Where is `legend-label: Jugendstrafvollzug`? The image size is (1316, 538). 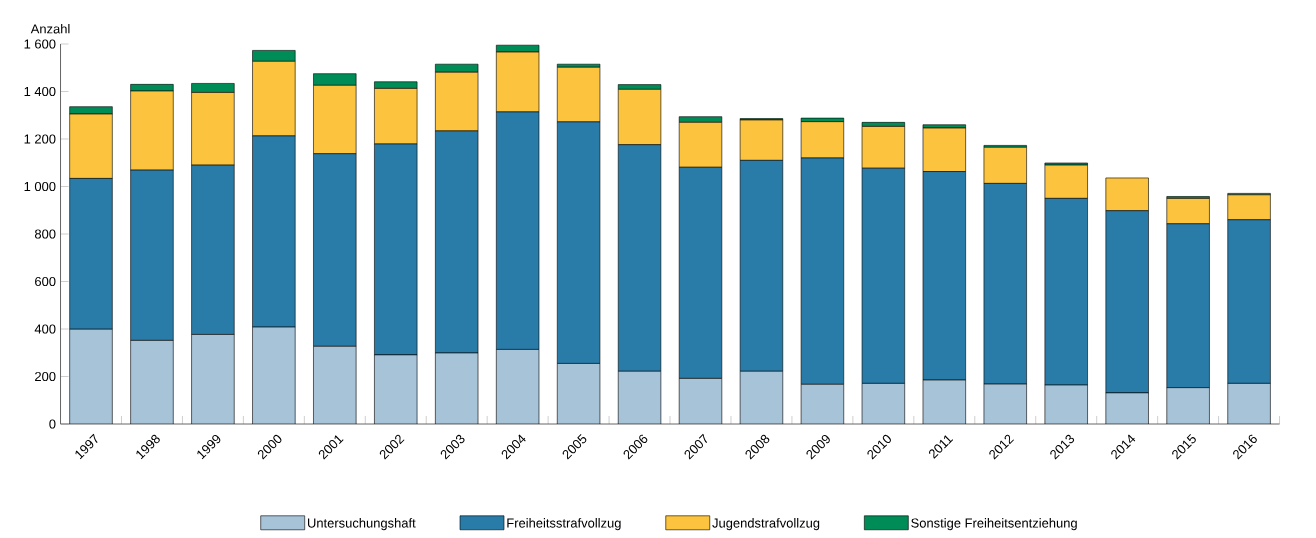
legend-label: Jugendstrafvollzug is located at coordinates (766, 524).